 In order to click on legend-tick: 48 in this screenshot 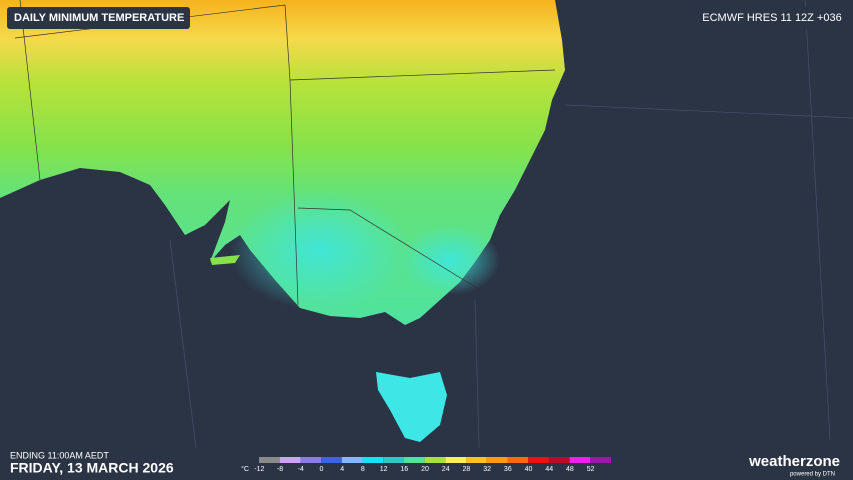, I will do `click(570, 469)`.